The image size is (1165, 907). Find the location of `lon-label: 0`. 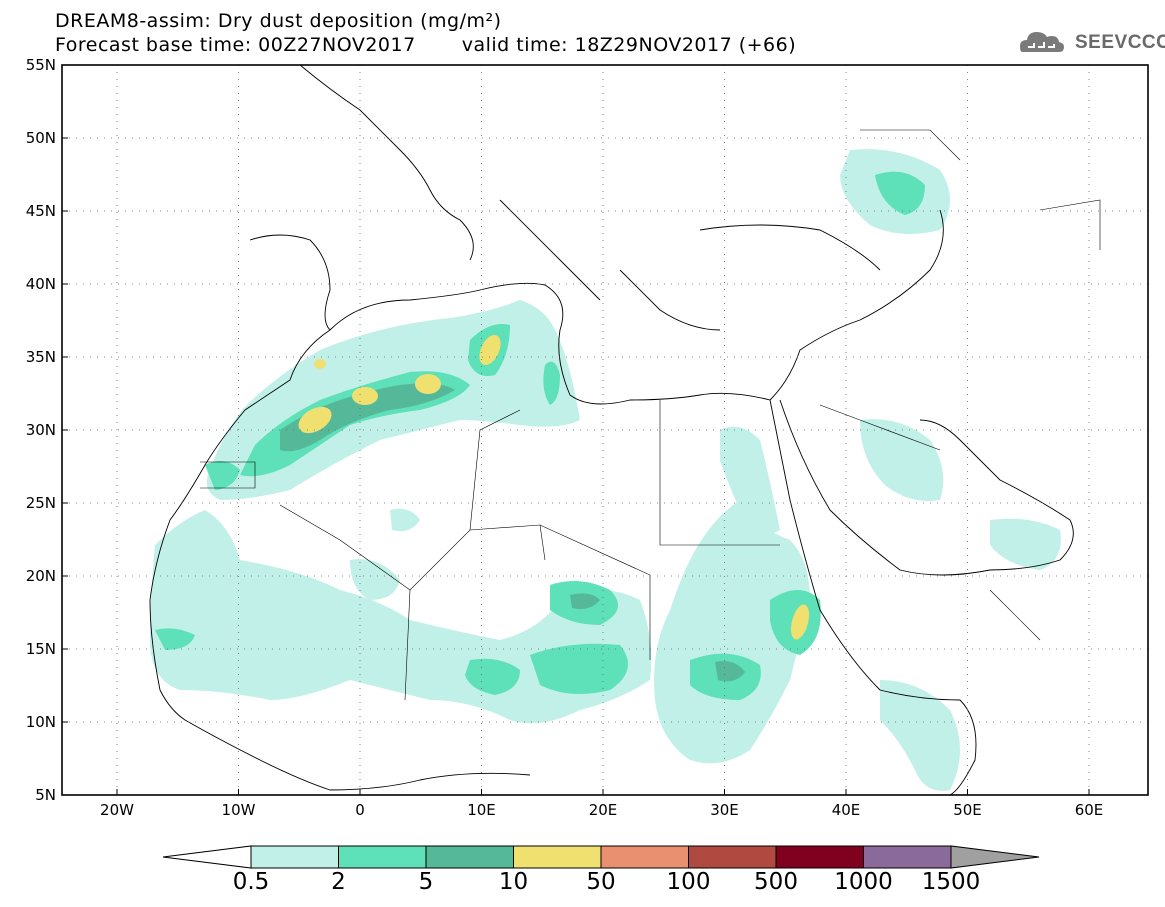

lon-label: 0 is located at coordinates (360, 810).